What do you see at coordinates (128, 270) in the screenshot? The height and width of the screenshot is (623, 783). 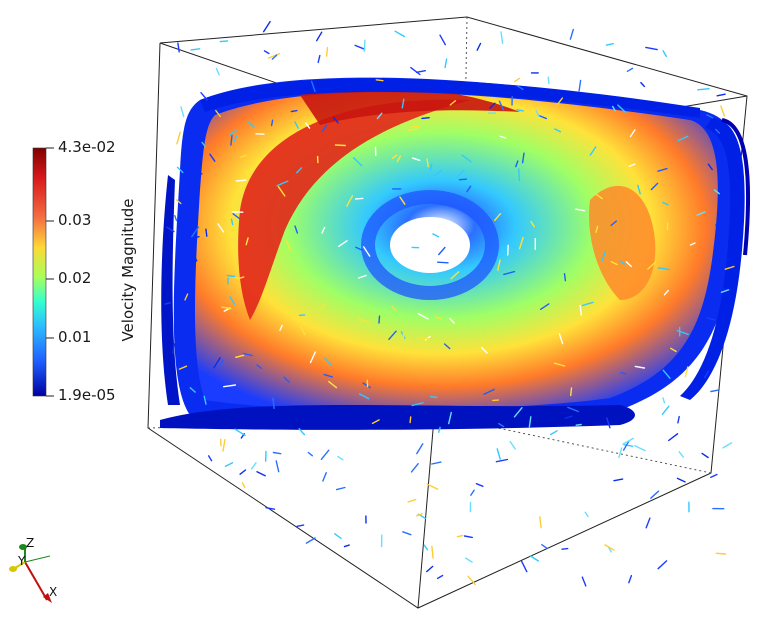 I see `colorbar-title: Velocity Magnitude` at bounding box center [128, 270].